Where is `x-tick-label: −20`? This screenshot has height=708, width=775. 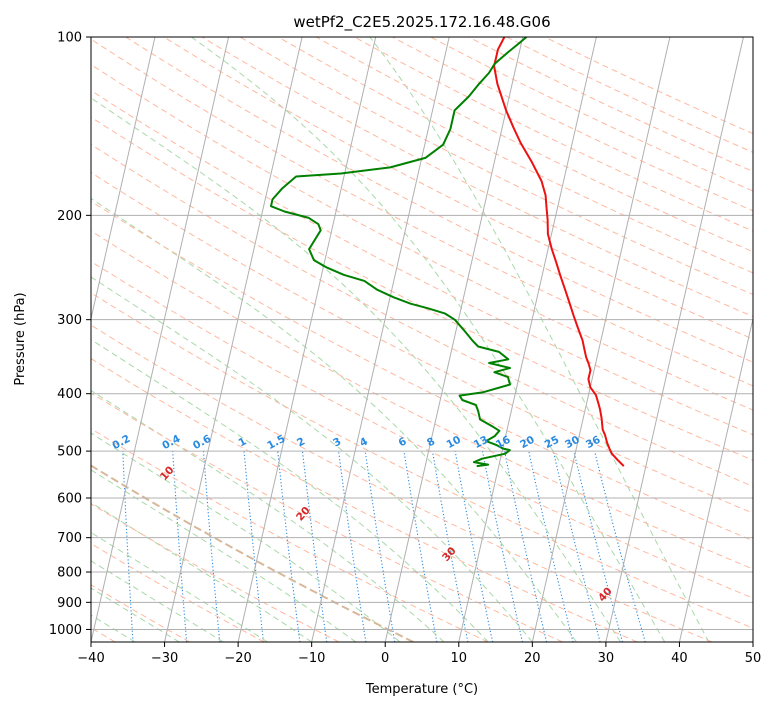 x-tick-label: −20 is located at coordinates (237, 658).